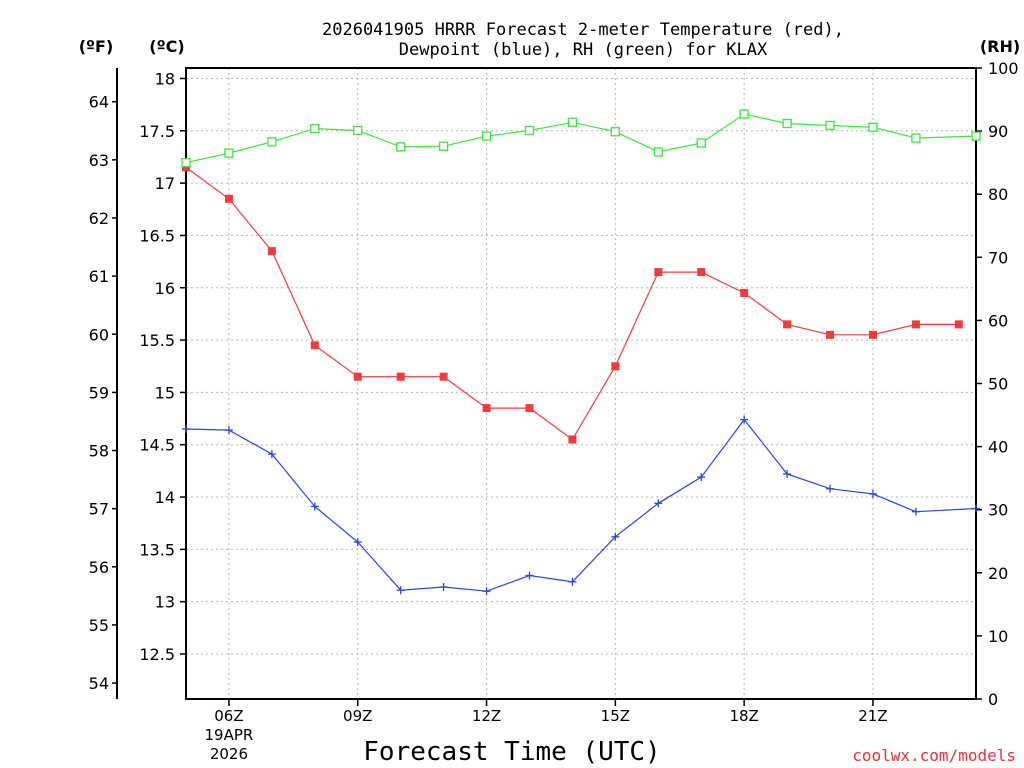 The width and height of the screenshot is (1024, 768). I want to click on rh-tick-label: 0, so click(993, 699).